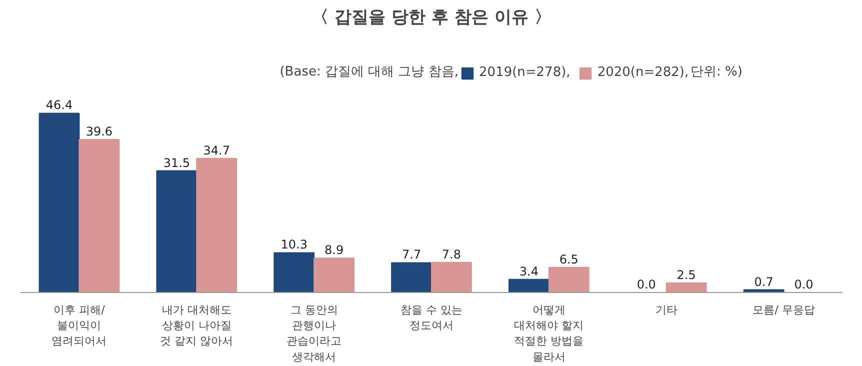 Image resolution: width=862 pixels, height=366 pixels. I want to click on data-label: 6.5, so click(568, 259).